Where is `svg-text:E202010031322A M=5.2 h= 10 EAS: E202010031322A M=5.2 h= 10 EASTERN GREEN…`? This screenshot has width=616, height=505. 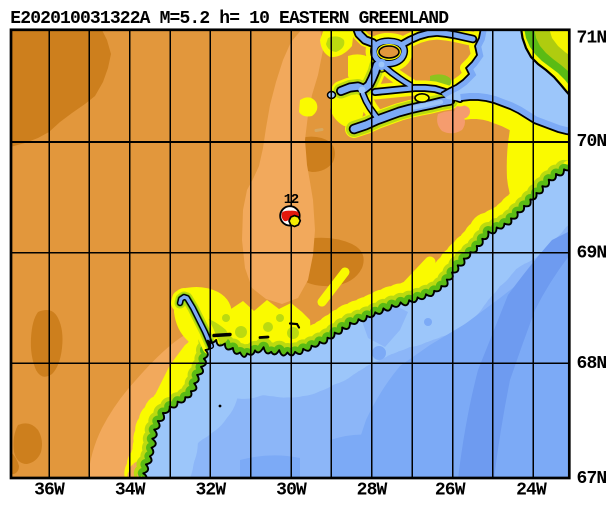
svg-text:E202010031322A M=5.2 h= 10 EAS: E202010031322A M=5.2 h= 10 EASTERN GREEN… is located at coordinates (229, 19).